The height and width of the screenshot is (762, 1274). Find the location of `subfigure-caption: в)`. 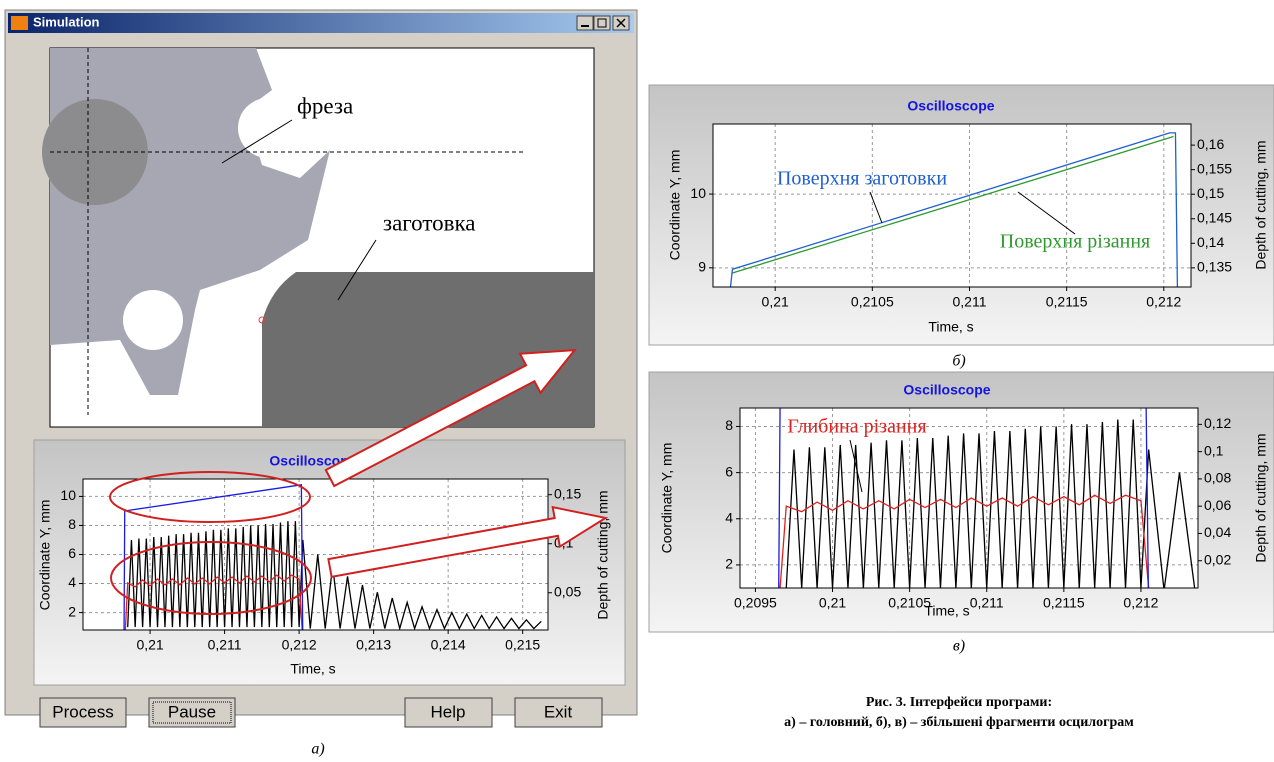

subfigure-caption: в) is located at coordinates (959, 646).